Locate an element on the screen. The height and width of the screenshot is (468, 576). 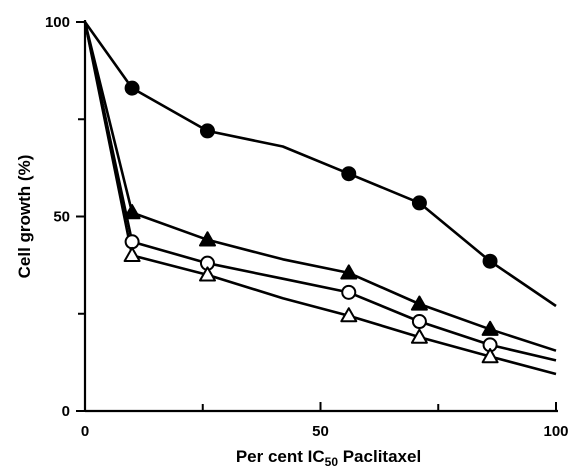
x-tick-label: 0 is located at coordinates (85, 431).